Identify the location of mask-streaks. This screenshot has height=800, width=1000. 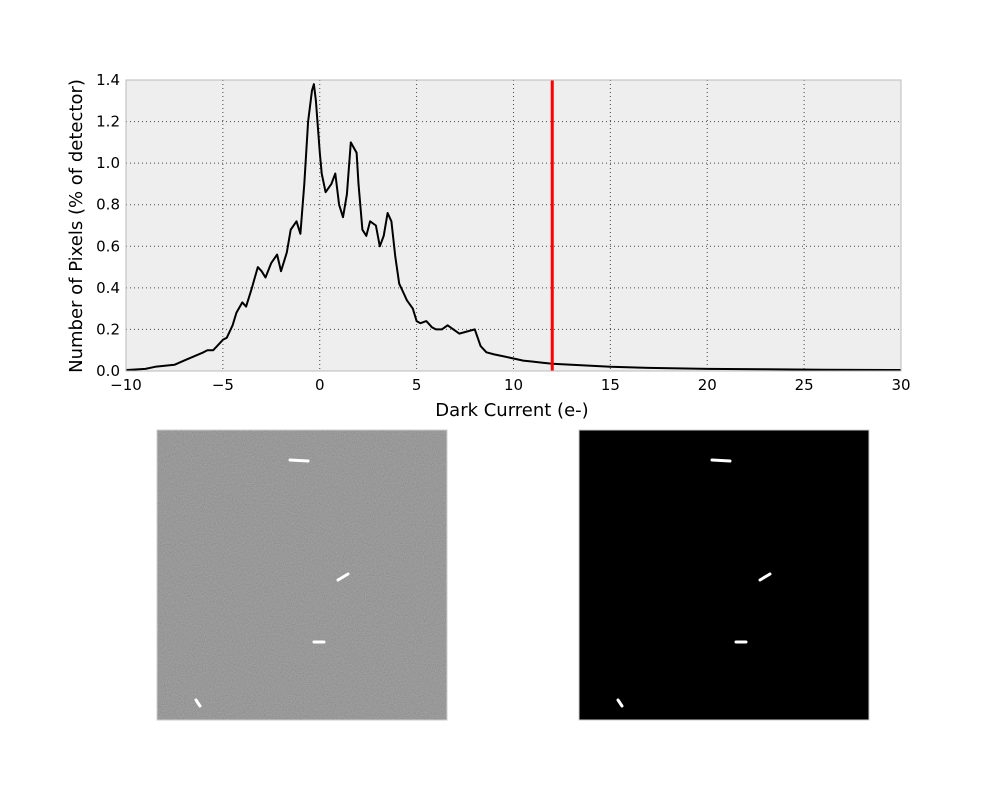
(694, 583).